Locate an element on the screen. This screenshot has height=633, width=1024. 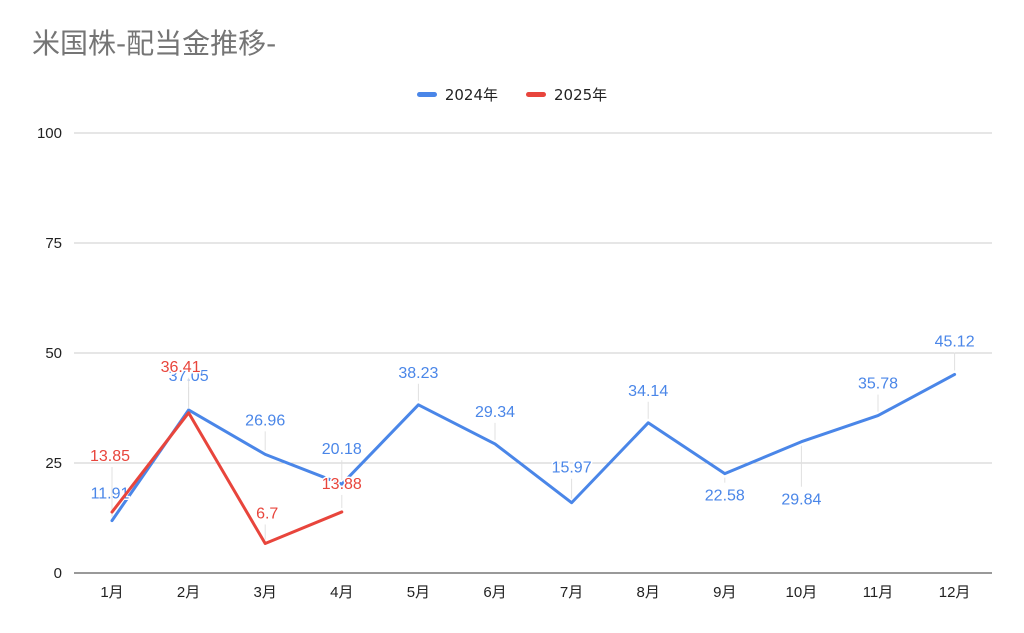
data-label: 38.23 is located at coordinates (418, 373).